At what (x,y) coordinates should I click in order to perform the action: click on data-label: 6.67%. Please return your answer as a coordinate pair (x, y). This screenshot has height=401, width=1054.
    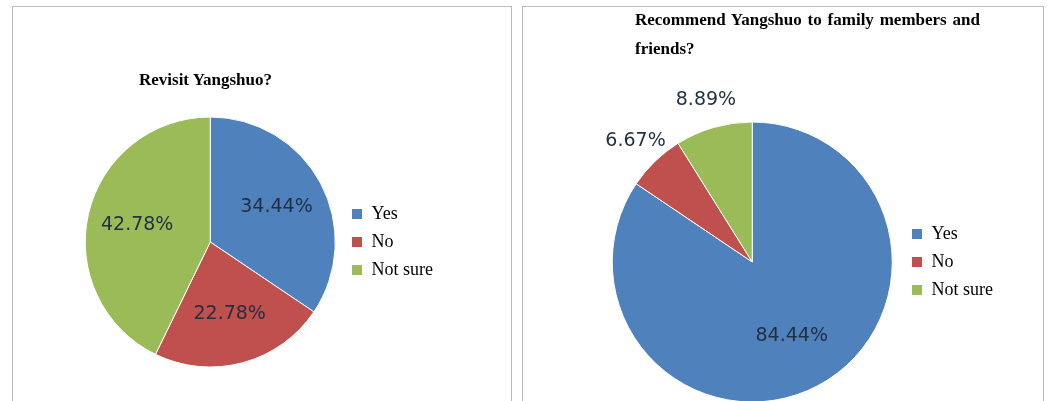
    Looking at the image, I should click on (635, 139).